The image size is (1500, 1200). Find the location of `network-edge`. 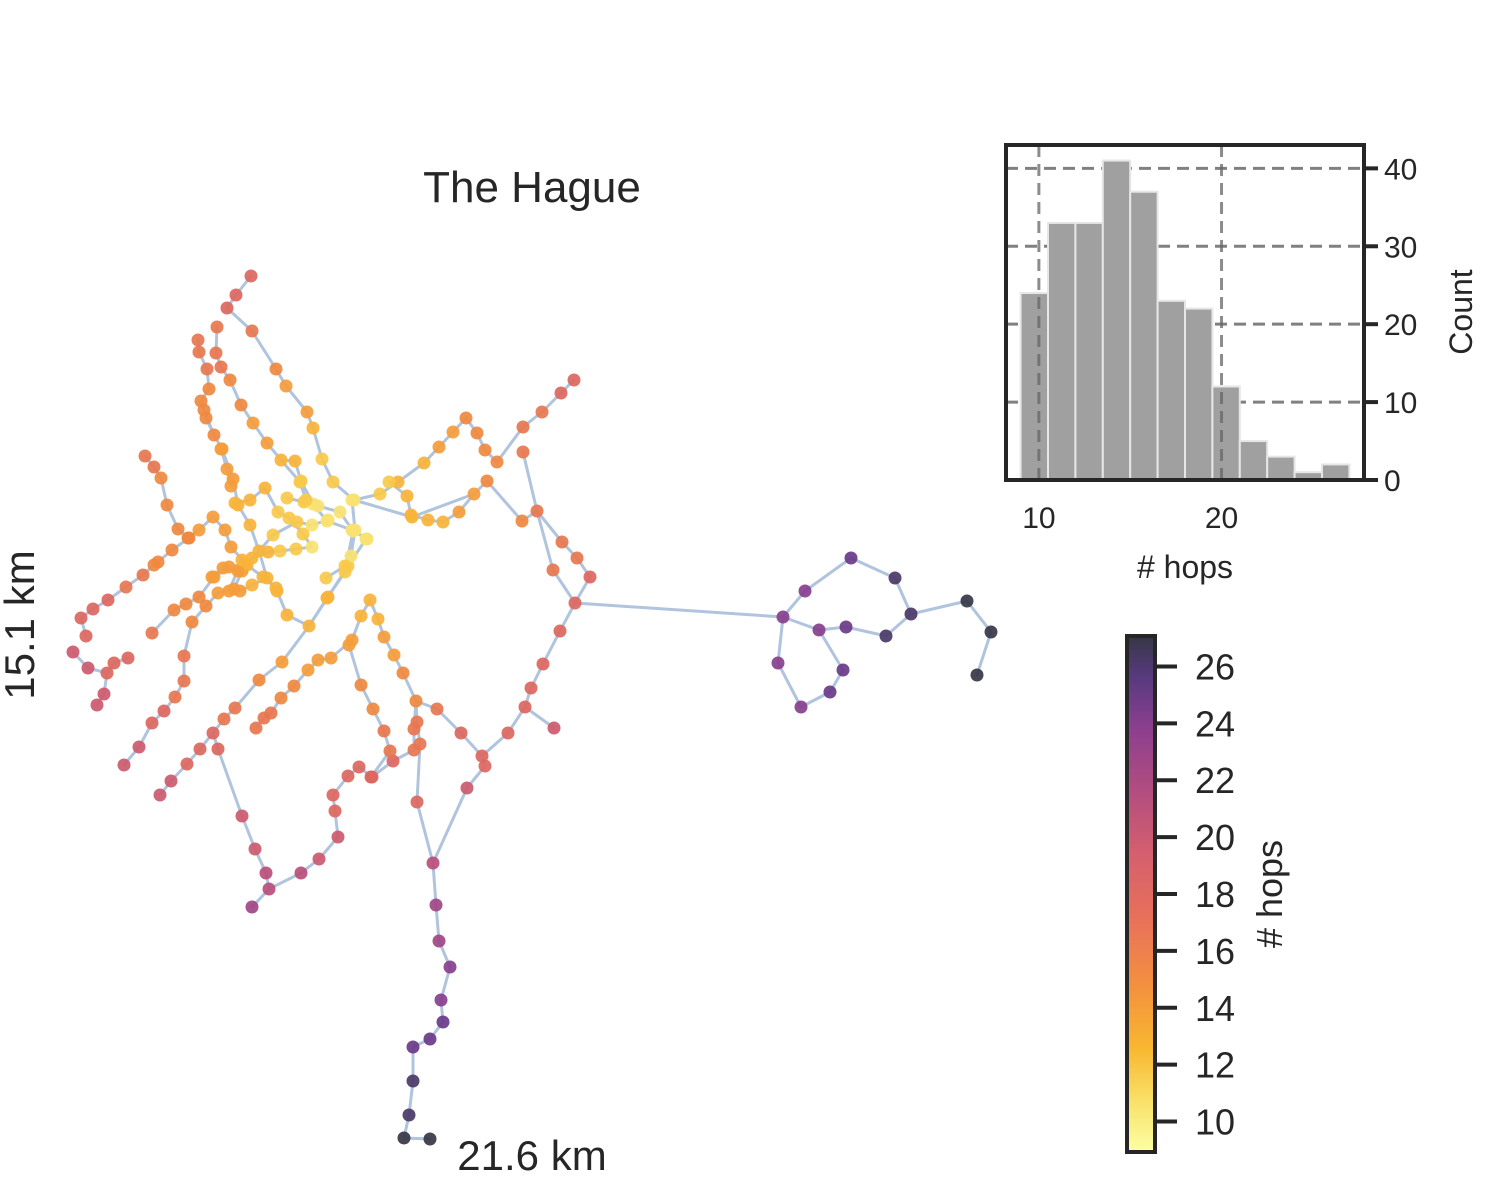

network-edge is located at coordinates (482, 542).